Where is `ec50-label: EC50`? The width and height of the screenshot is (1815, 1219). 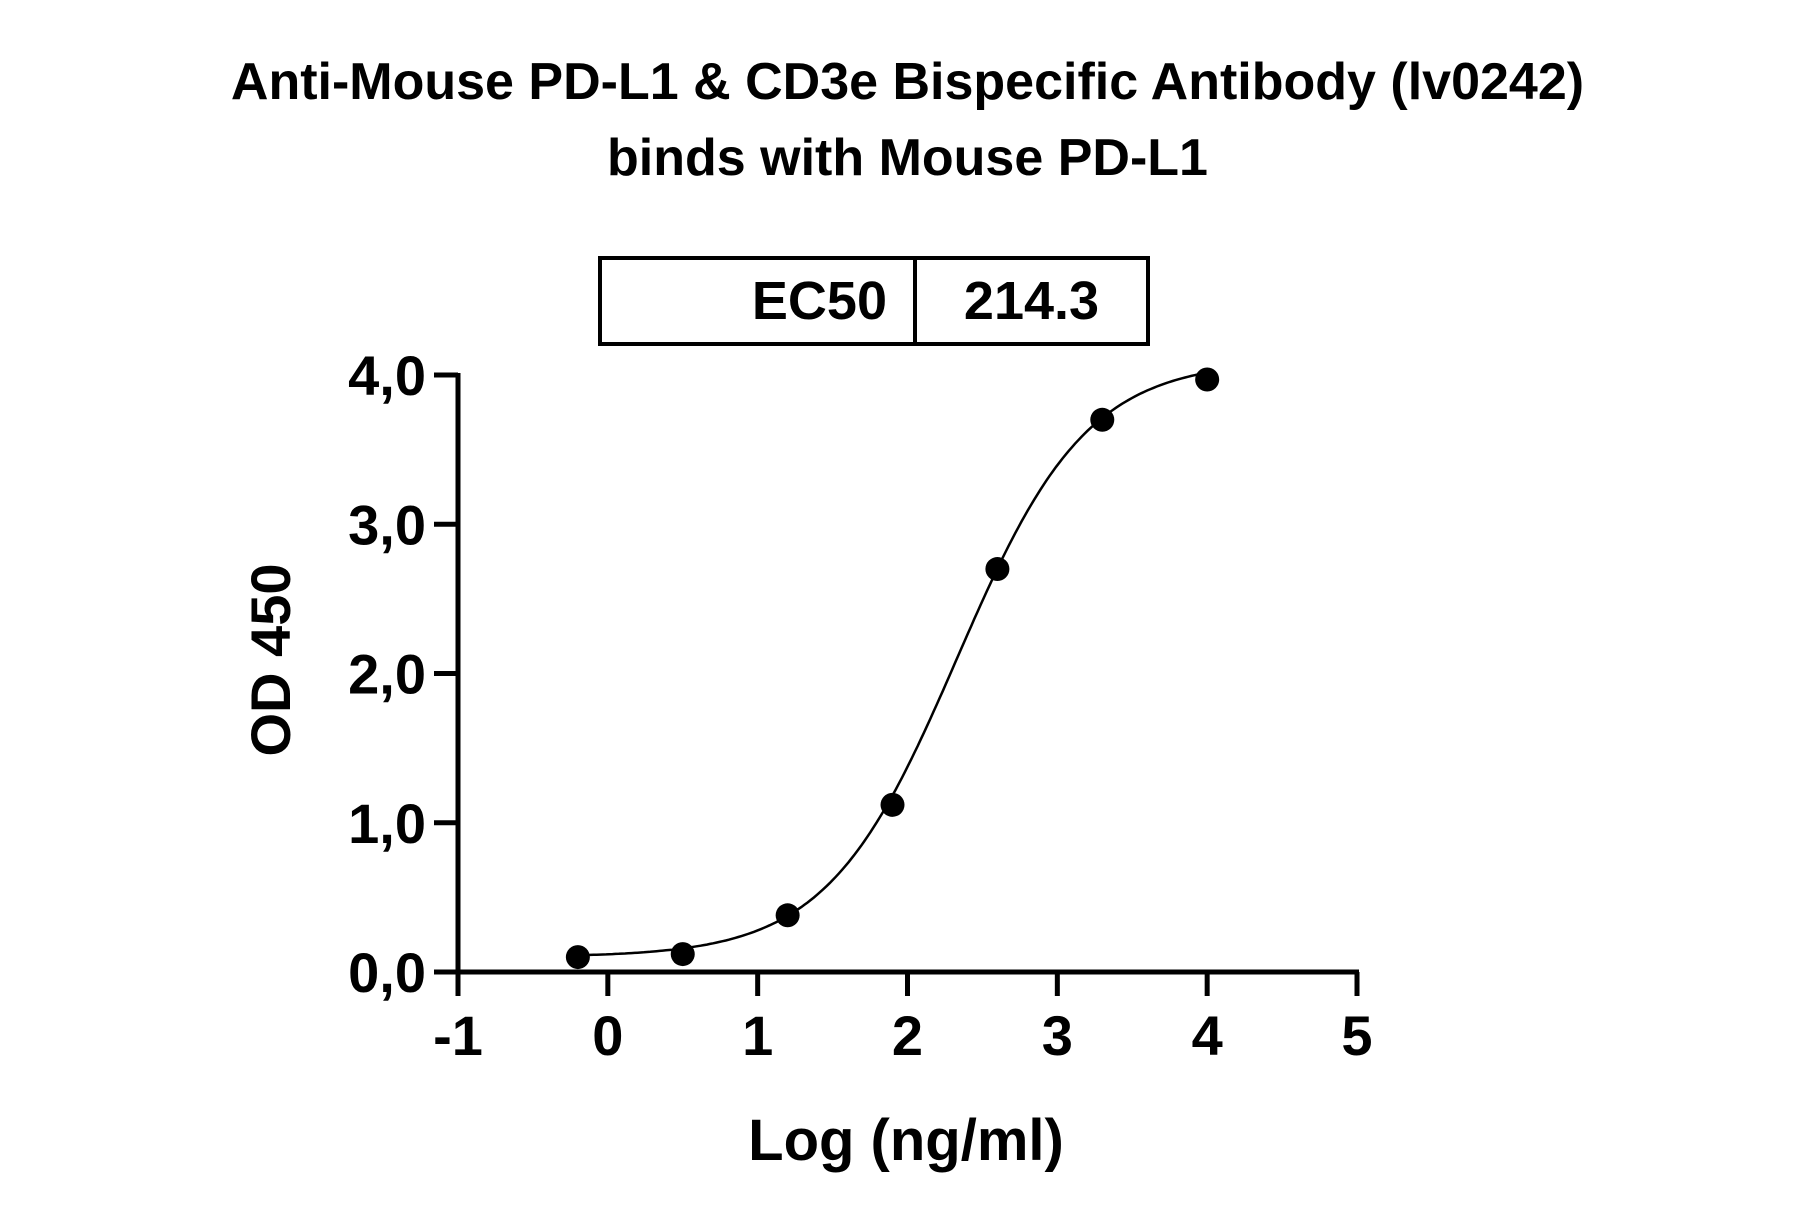
ec50-label: EC50 is located at coordinates (759, 301).